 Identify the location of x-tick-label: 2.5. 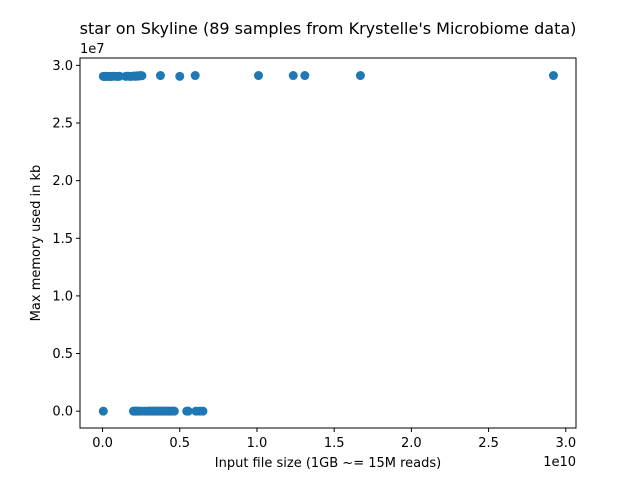
(488, 443).